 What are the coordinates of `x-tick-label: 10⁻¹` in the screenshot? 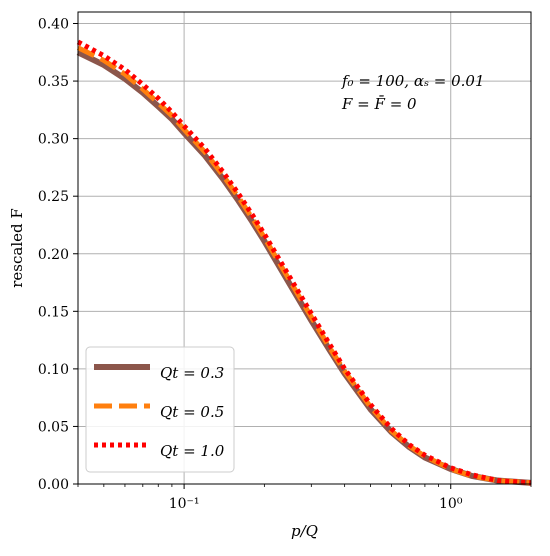 It's located at (184, 504).